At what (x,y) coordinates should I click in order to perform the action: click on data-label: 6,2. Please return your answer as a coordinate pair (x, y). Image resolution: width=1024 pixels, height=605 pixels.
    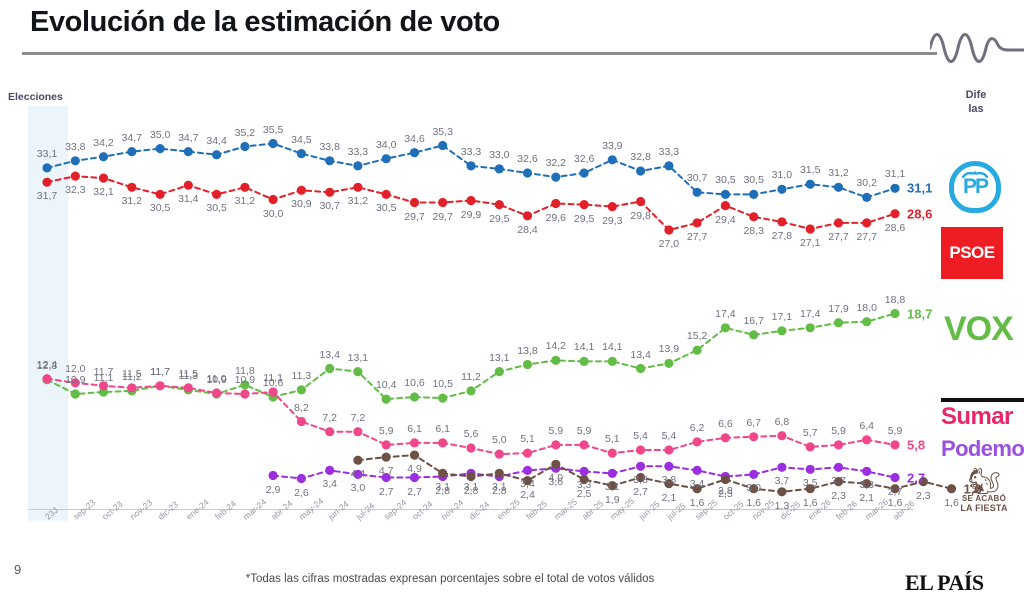
    Looking at the image, I should click on (697, 427).